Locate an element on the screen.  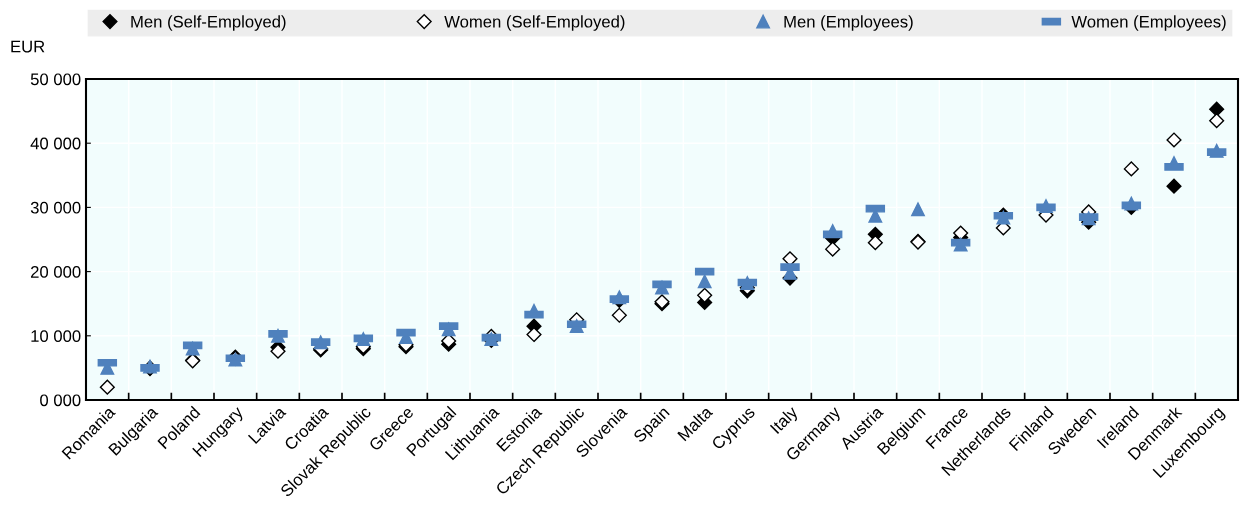
legend-label: Men (Employees) is located at coordinates (848, 23).